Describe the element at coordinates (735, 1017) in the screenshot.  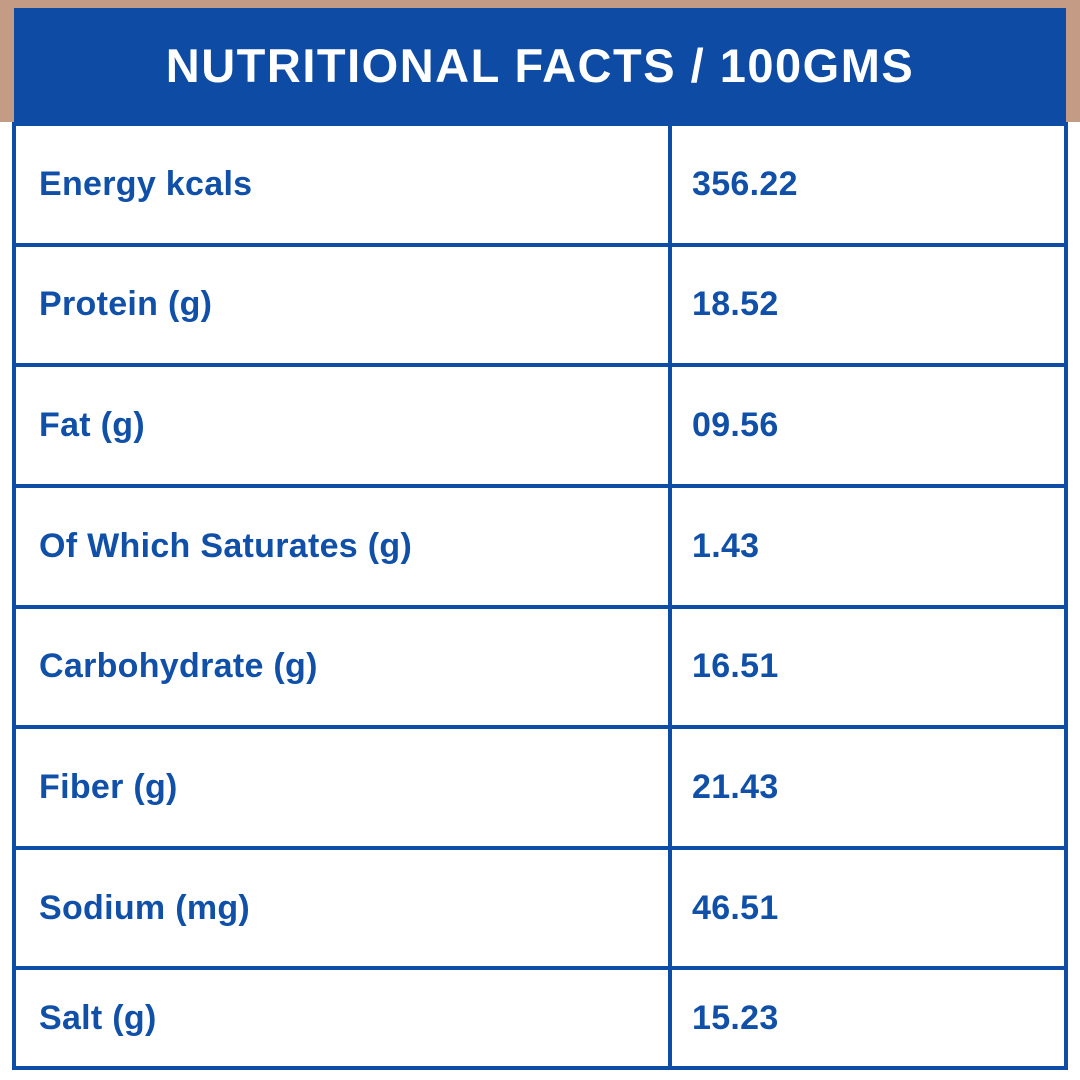
I see `nutrient-value: 15.23` at that location.